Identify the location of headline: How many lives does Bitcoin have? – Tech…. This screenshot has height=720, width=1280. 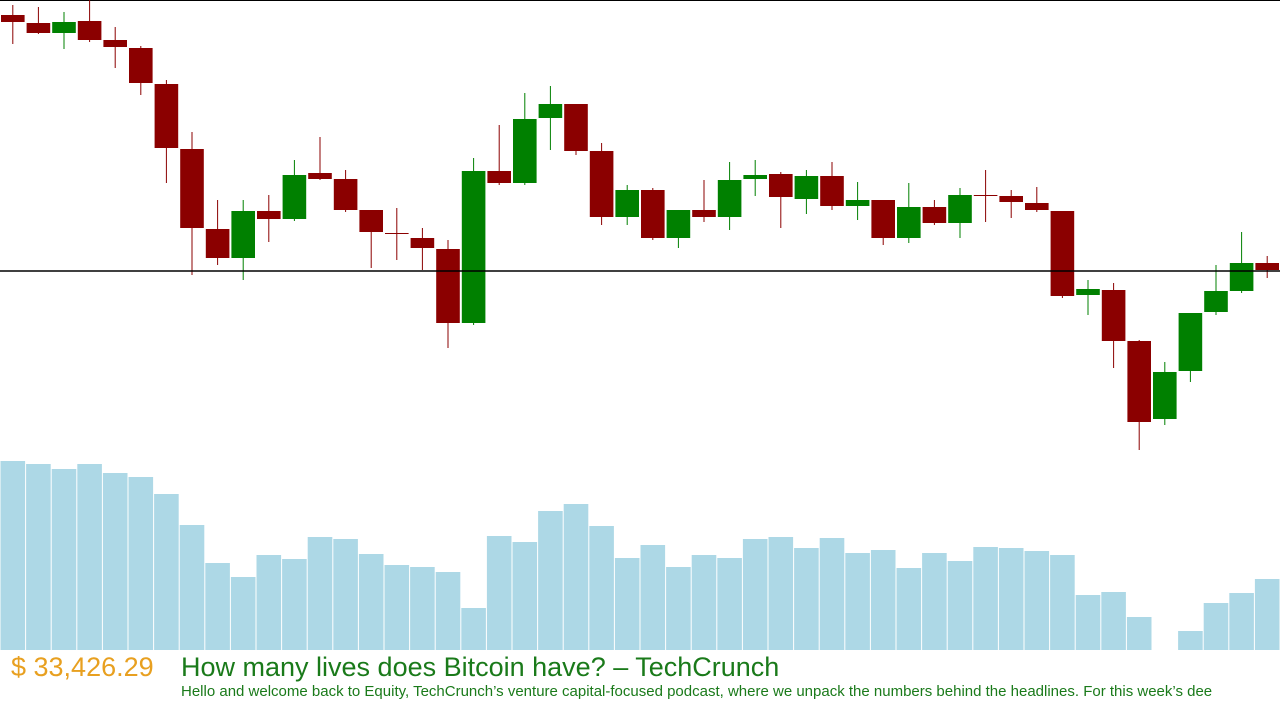
(480, 667).